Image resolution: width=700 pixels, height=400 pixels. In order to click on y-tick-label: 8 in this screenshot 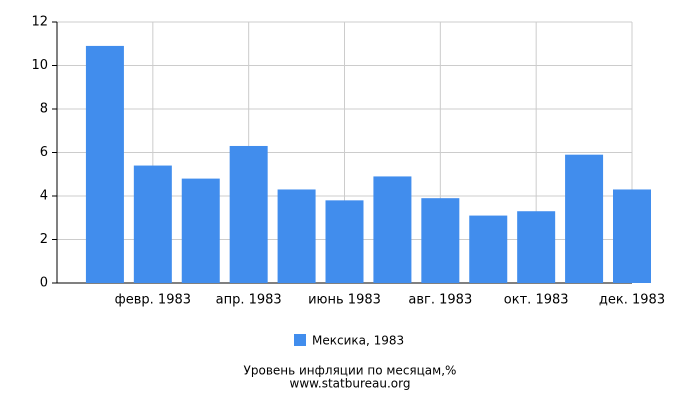, I will do `click(44, 109)`.